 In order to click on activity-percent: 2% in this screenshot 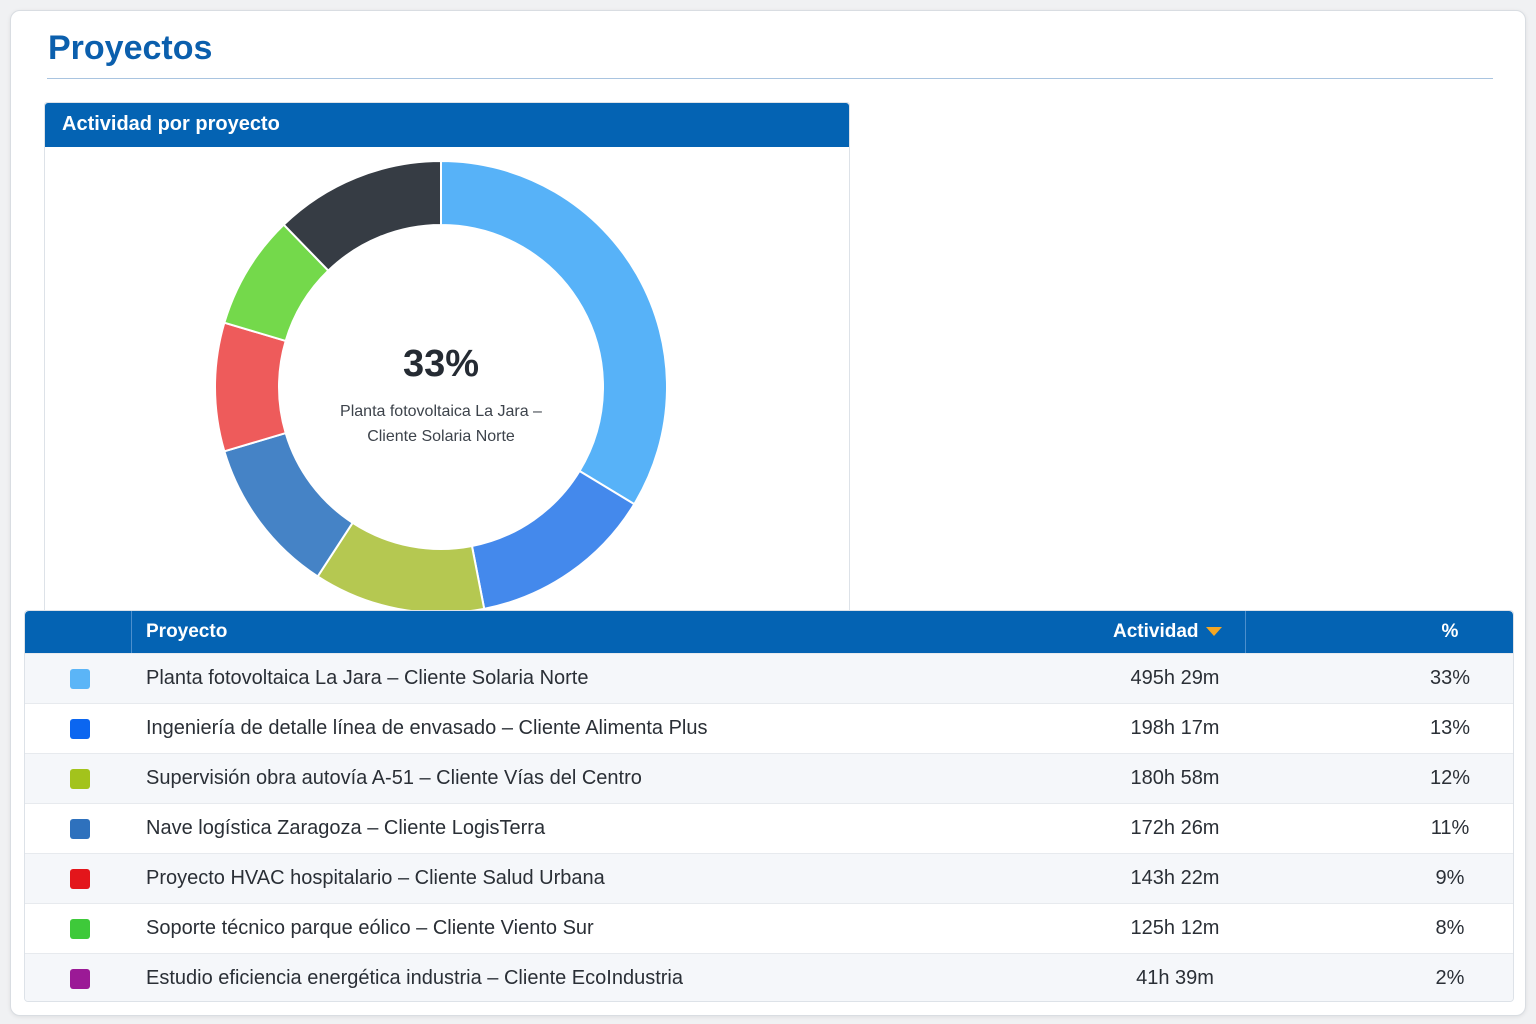, I will do `click(1450, 978)`.